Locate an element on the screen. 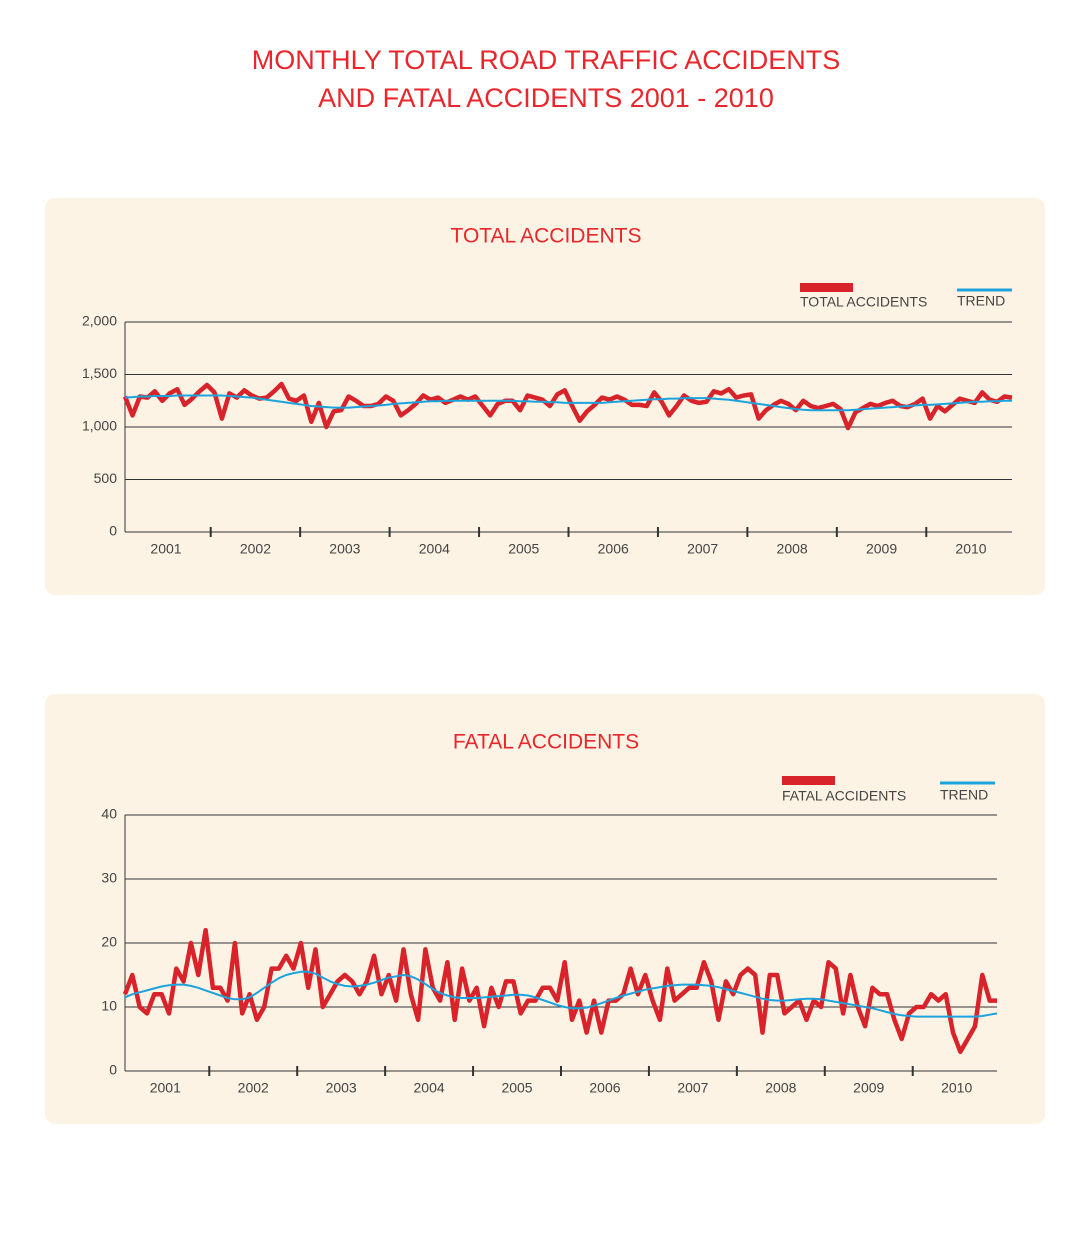 The height and width of the screenshot is (1244, 1092). y-tick-label: 20 is located at coordinates (109, 942).